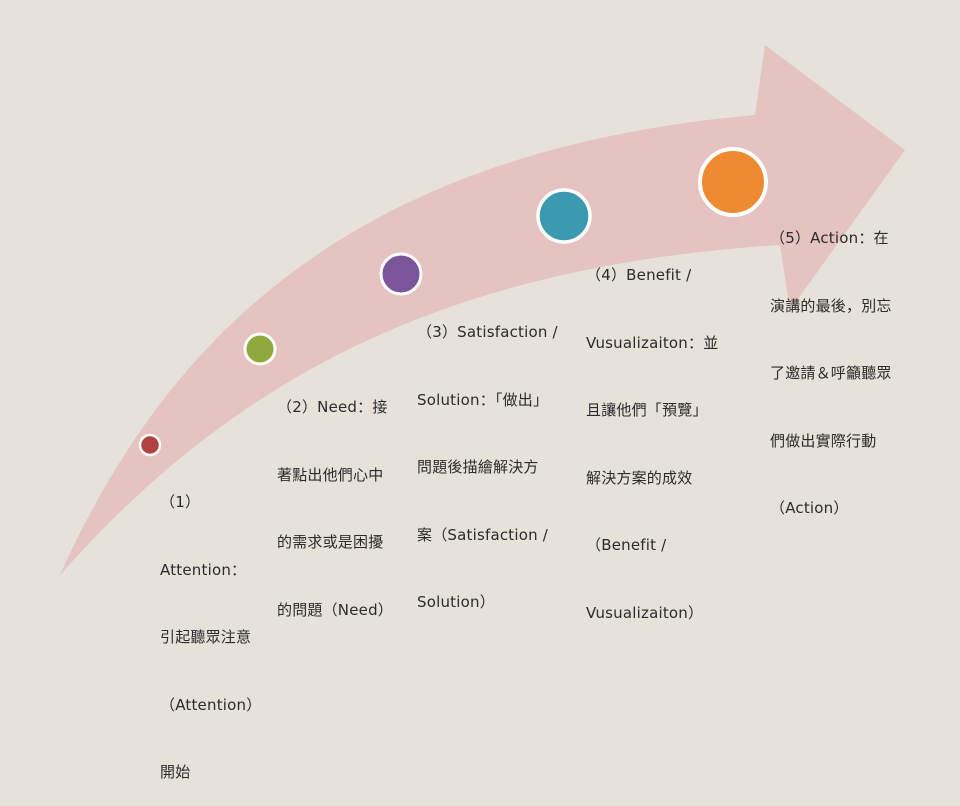 This screenshot has width=960, height=806. I want to click on step-3-line: （3）Satisfaction /, so click(487, 332).